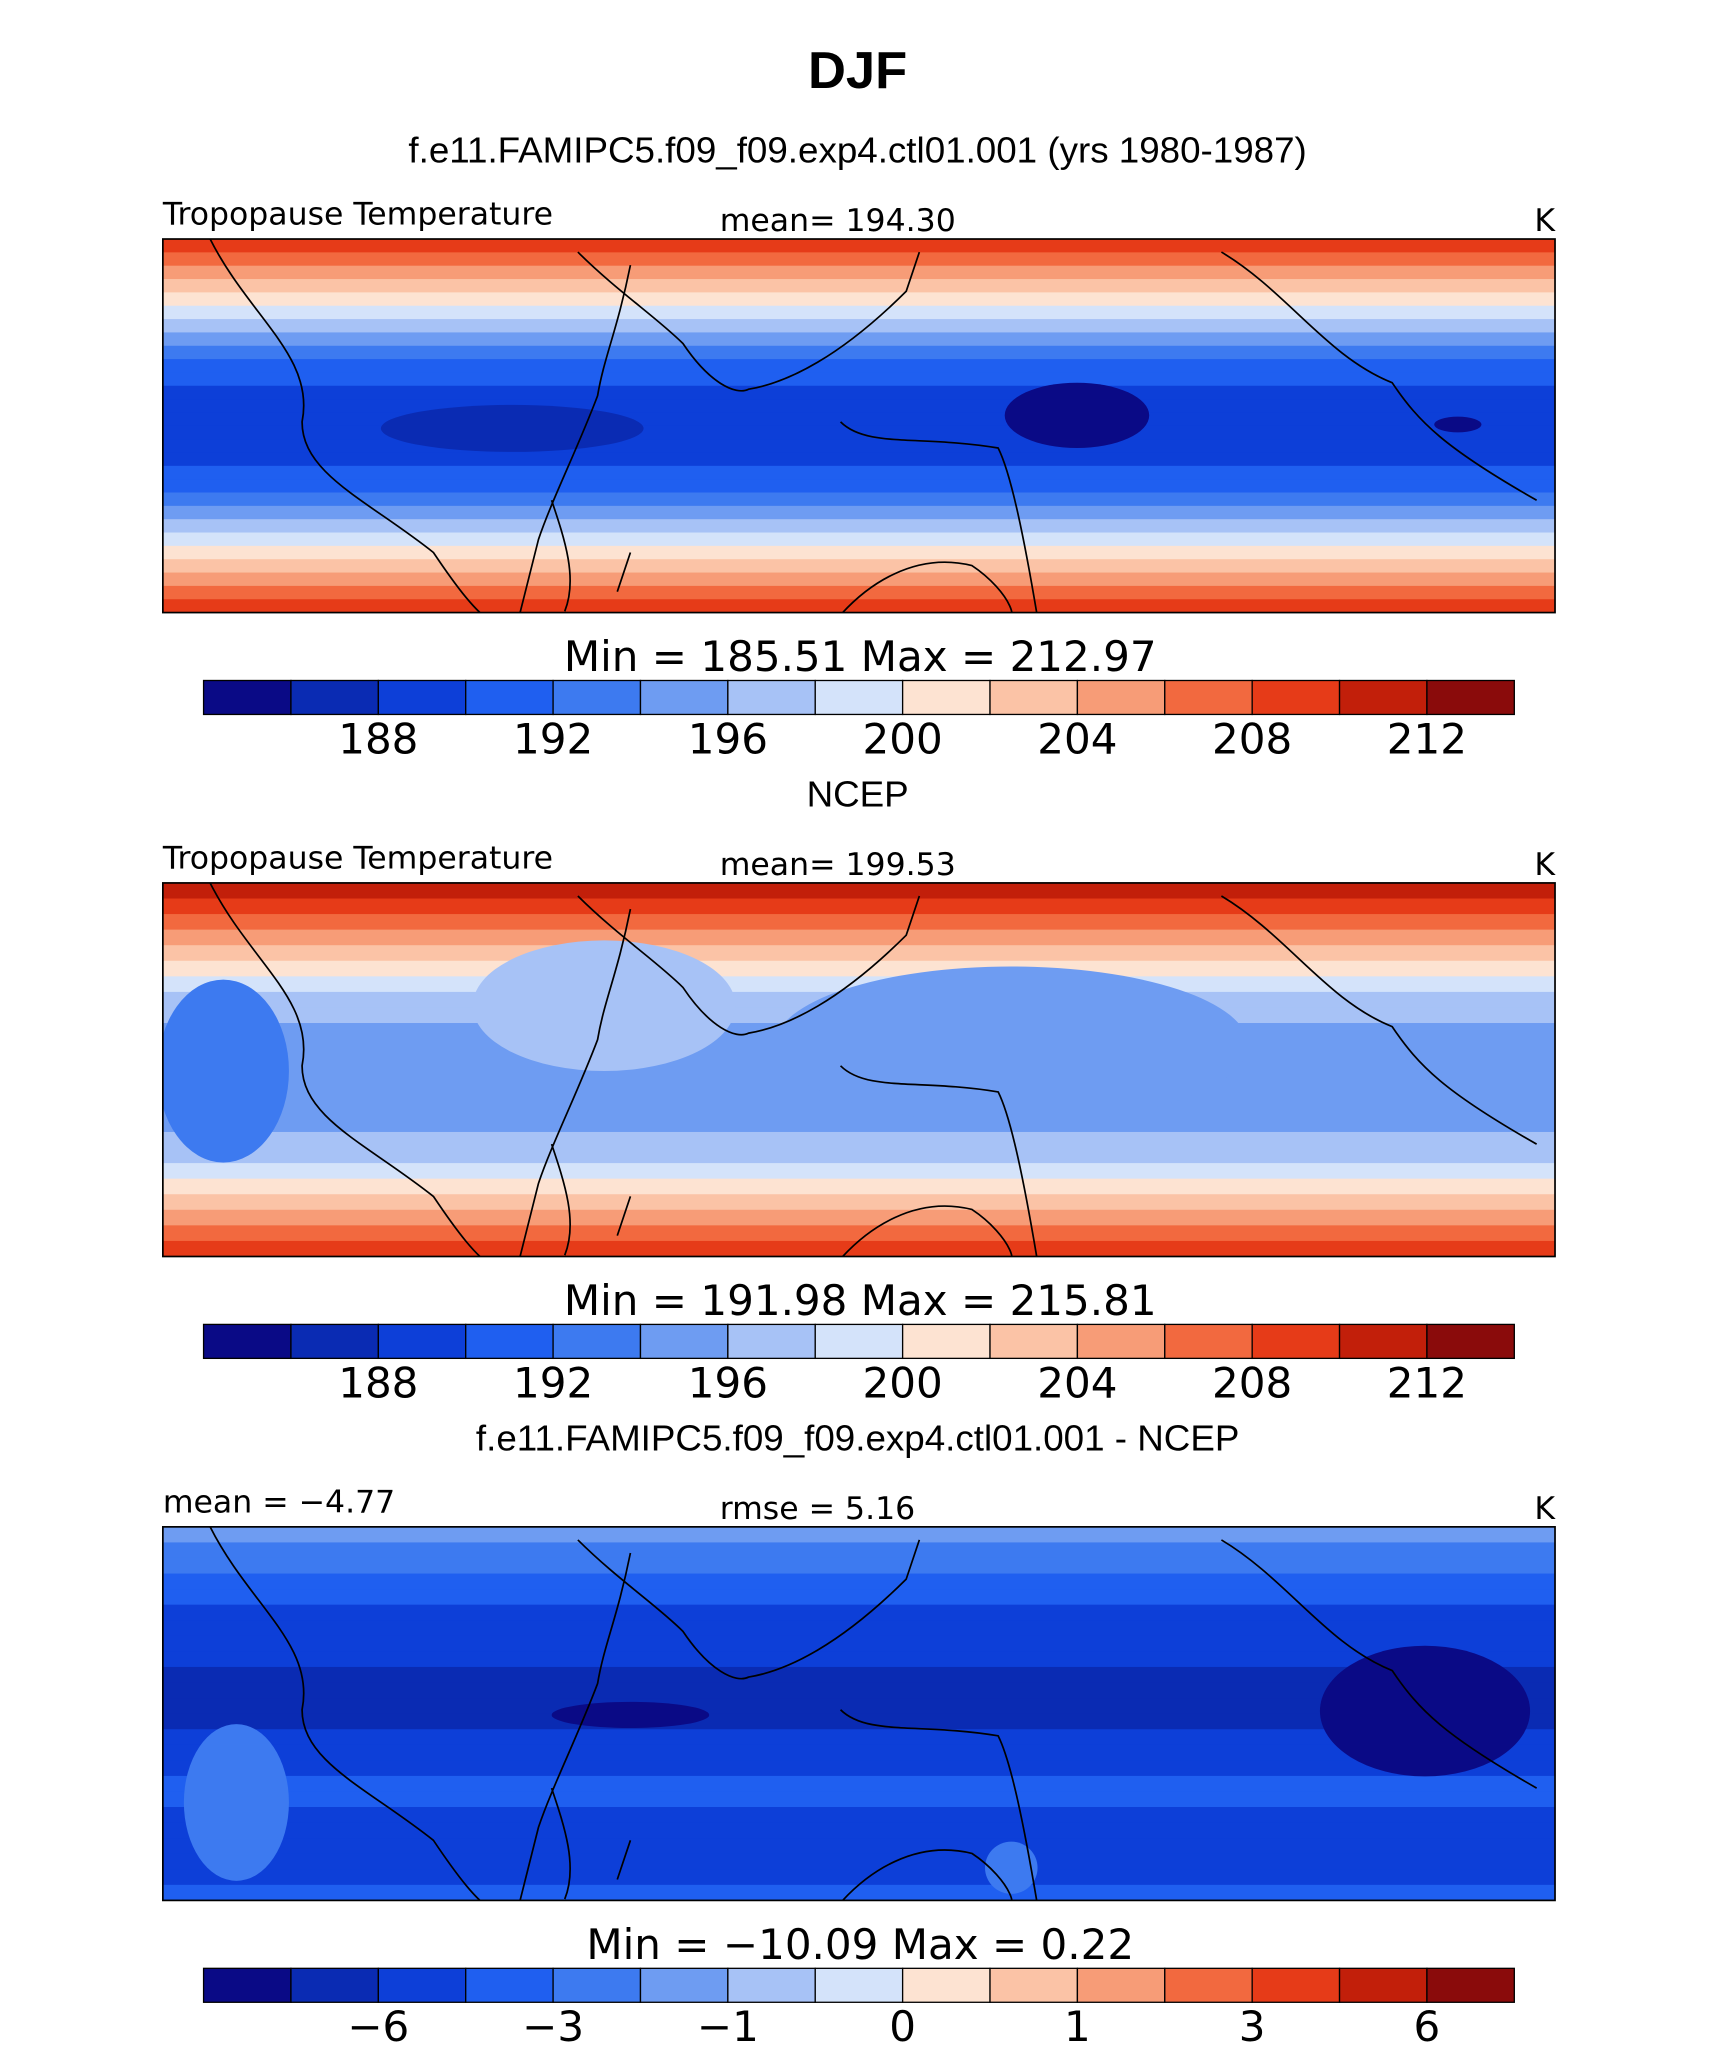 This screenshot has width=1710, height=2048. What do you see at coordinates (838, 221) in the screenshot?
I see `panel-center-label: mean= 194.30` at bounding box center [838, 221].